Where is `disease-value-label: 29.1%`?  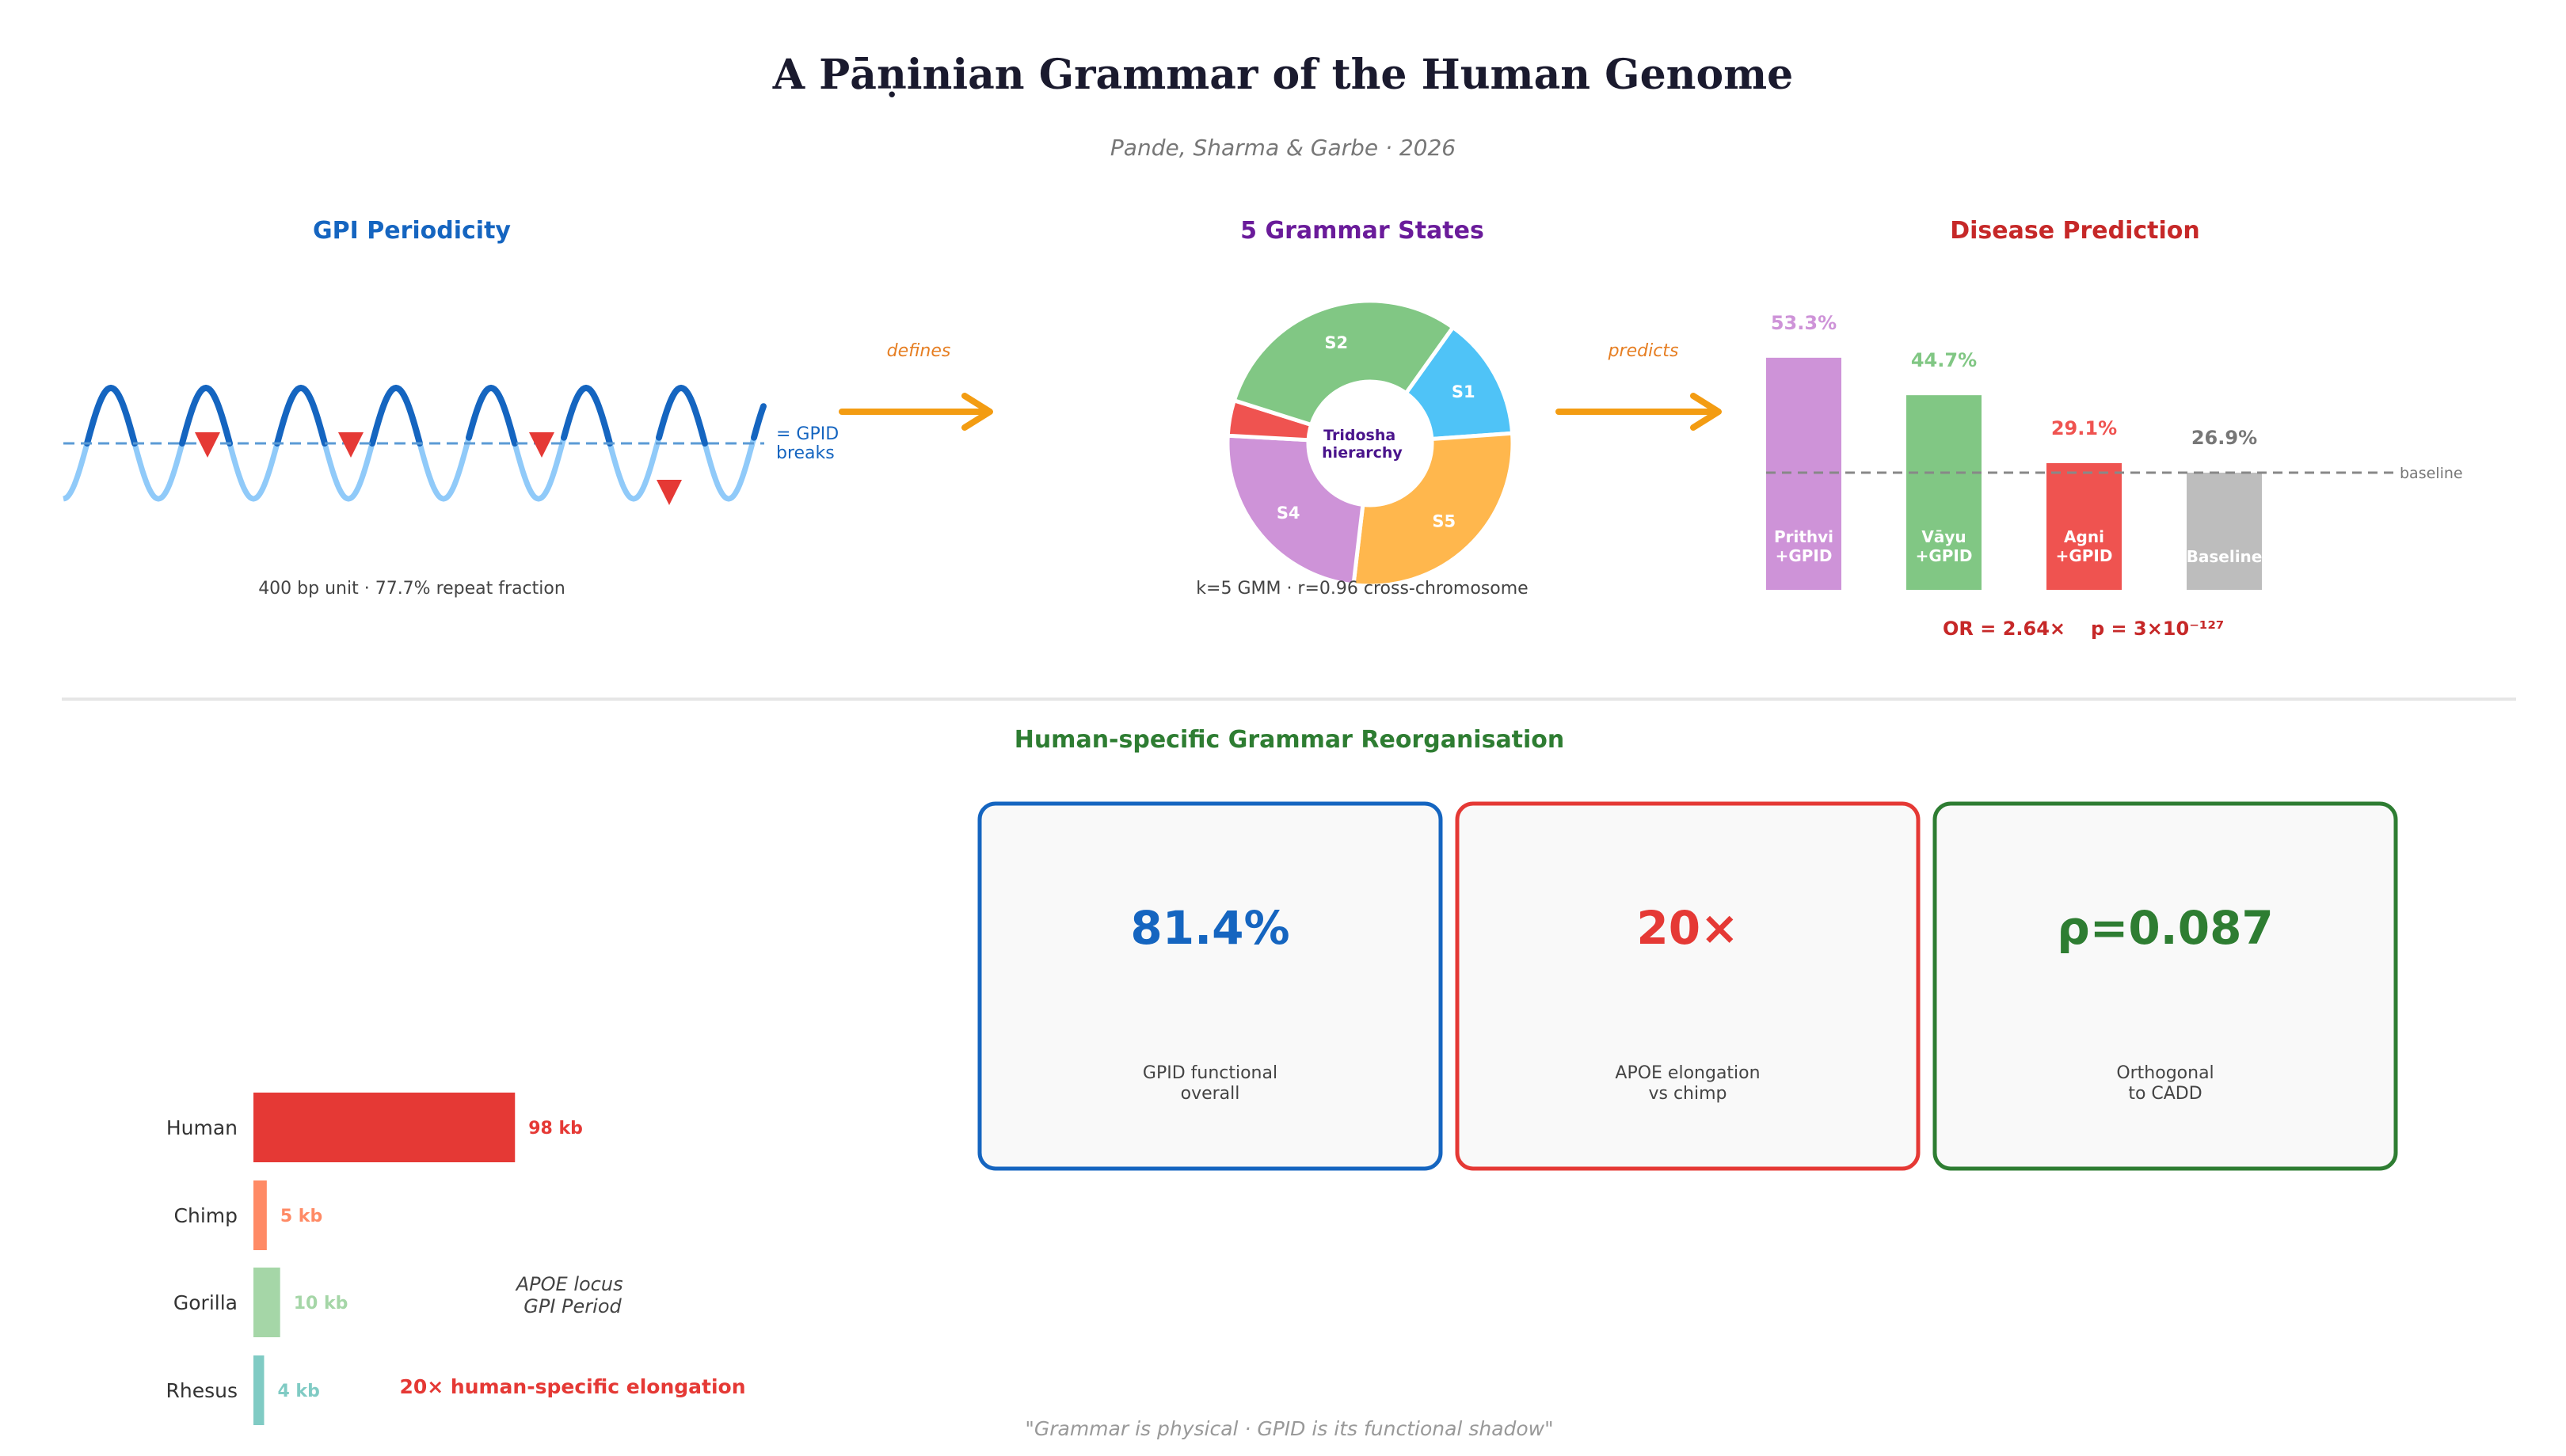 disease-value-label: 29.1% is located at coordinates (2084, 428).